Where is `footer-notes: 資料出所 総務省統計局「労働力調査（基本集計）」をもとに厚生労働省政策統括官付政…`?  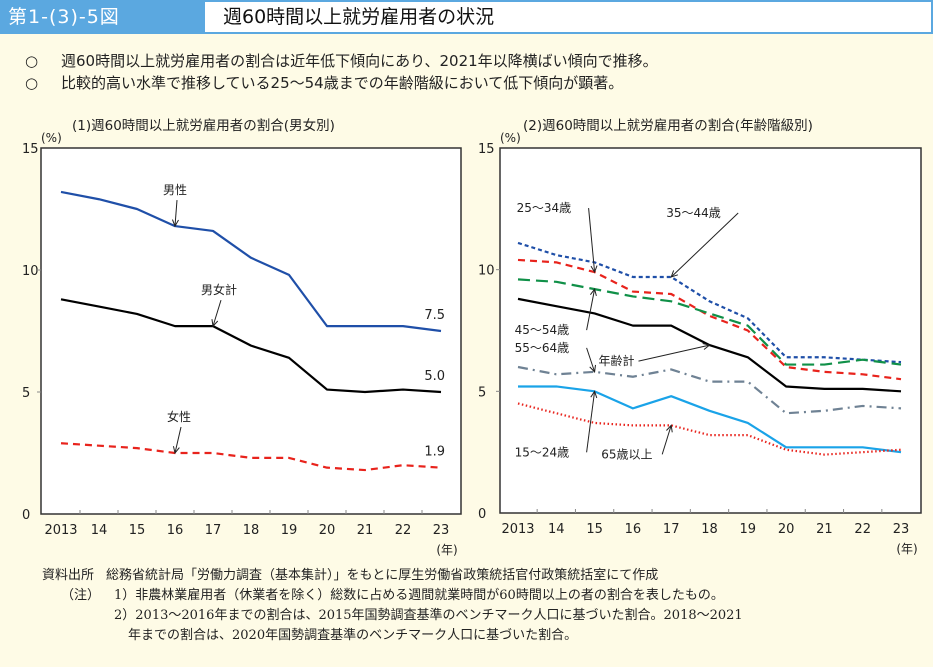
footer-notes: 資料出所 総務省統計局「労働力調査（基本集計）」をもとに厚生労働省政策統括官付政… is located at coordinates (392, 606).